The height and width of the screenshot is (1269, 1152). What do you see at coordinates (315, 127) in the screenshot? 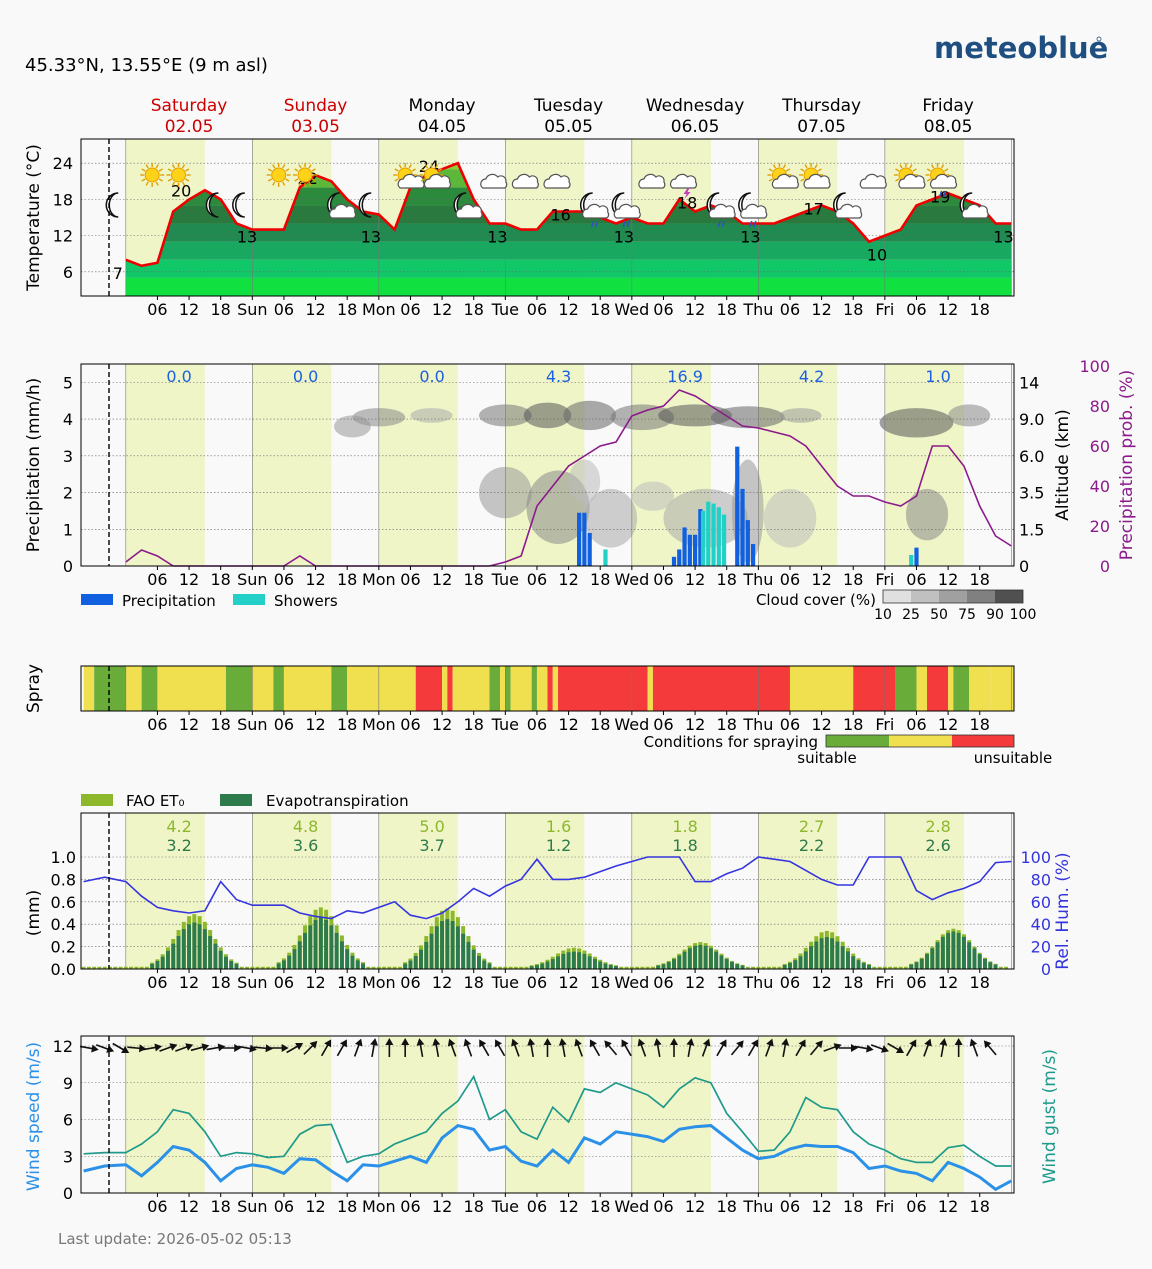
I see `day-date: 03.05` at bounding box center [315, 127].